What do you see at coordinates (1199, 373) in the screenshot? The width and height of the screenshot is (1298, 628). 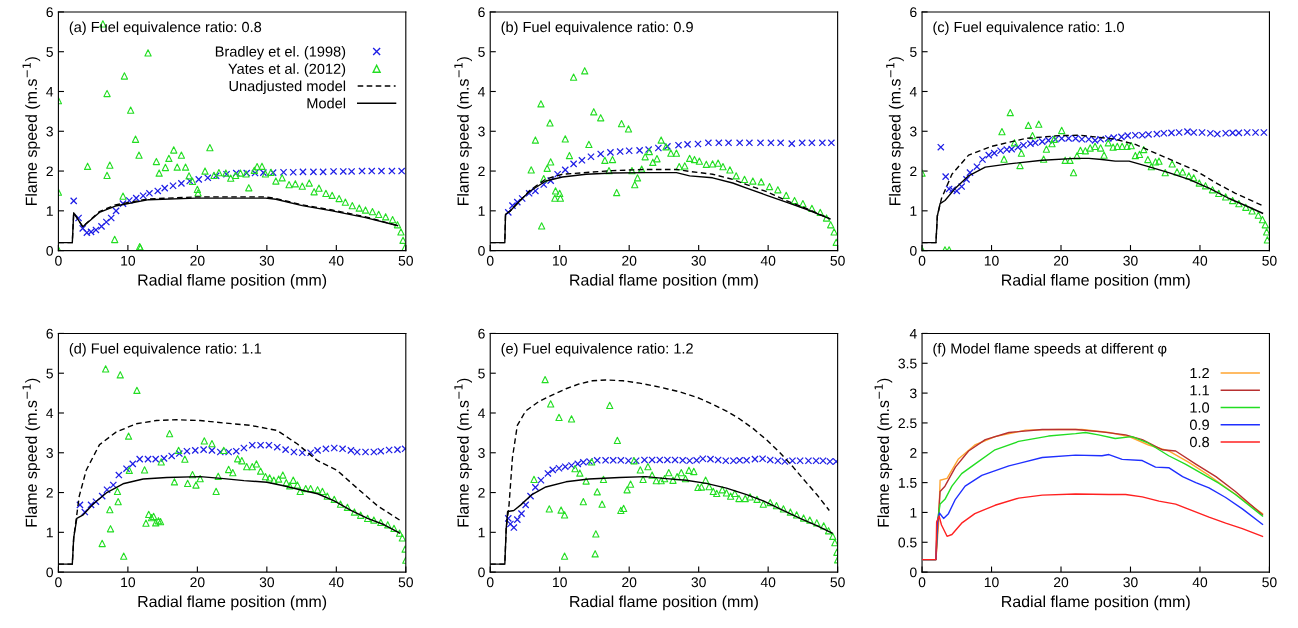 I see `legend-label: 1.2` at bounding box center [1199, 373].